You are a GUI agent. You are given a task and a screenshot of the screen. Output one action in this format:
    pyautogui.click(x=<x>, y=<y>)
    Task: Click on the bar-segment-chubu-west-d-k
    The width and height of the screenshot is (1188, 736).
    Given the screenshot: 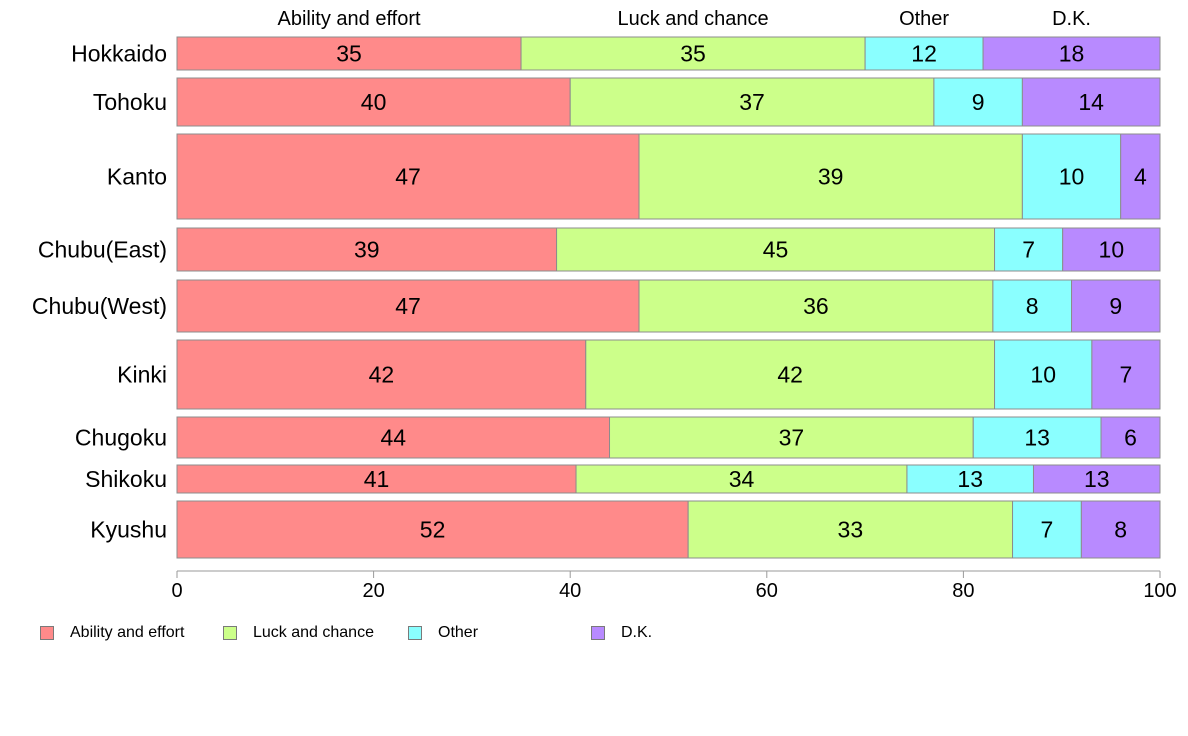 What is the action you would take?
    pyautogui.click(x=1116, y=306)
    